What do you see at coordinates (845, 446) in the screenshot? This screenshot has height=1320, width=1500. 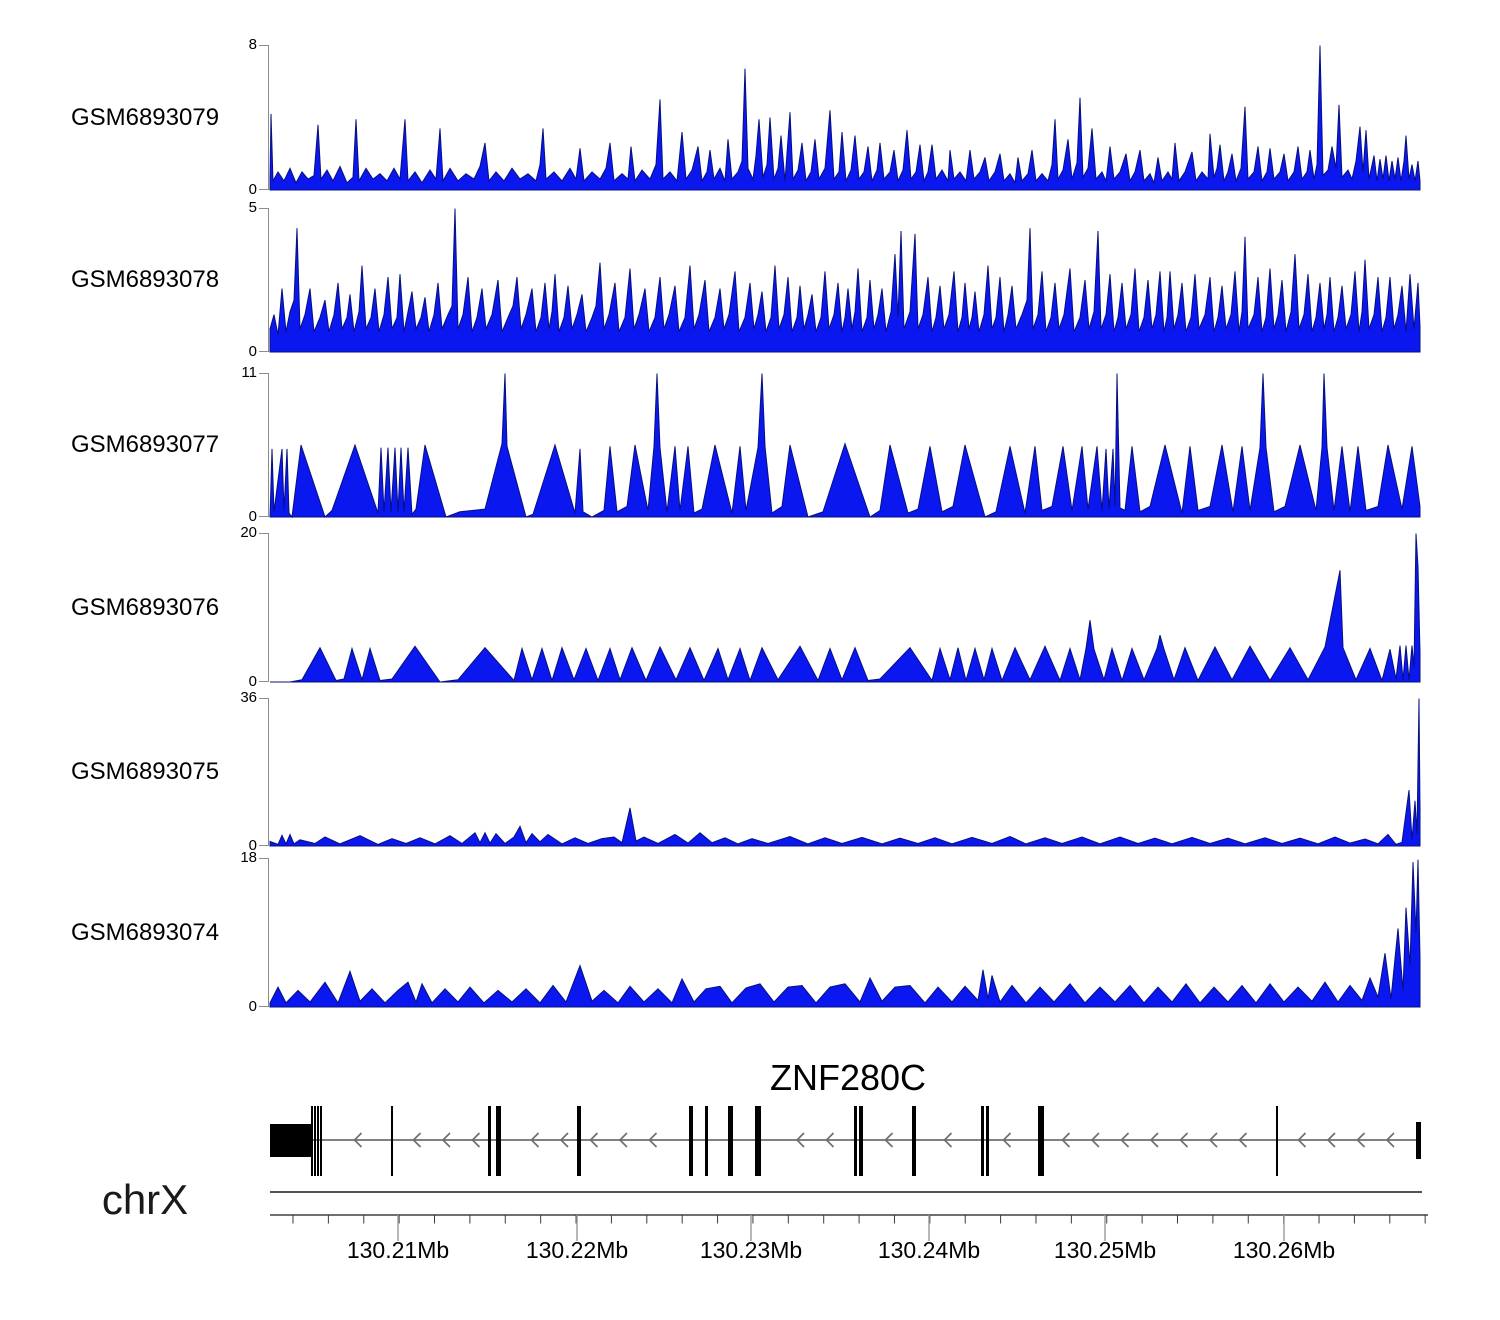 I see `signal-area-GSM6893077` at bounding box center [845, 446].